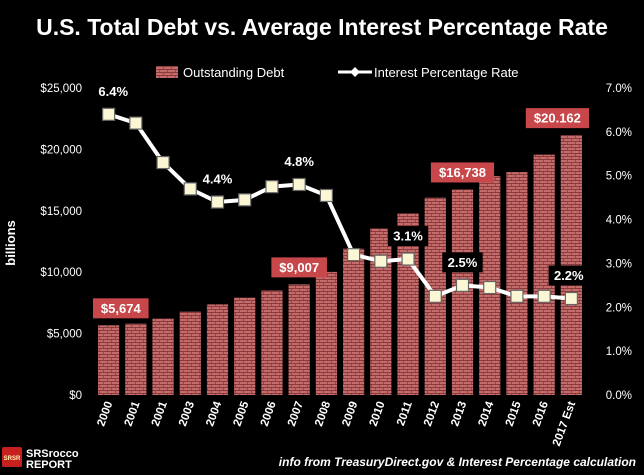 The width and height of the screenshot is (644, 475). Describe the element at coordinates (446, 72) in the screenshot. I see `legend-interest-rate: Interest Percentage Rate` at that location.